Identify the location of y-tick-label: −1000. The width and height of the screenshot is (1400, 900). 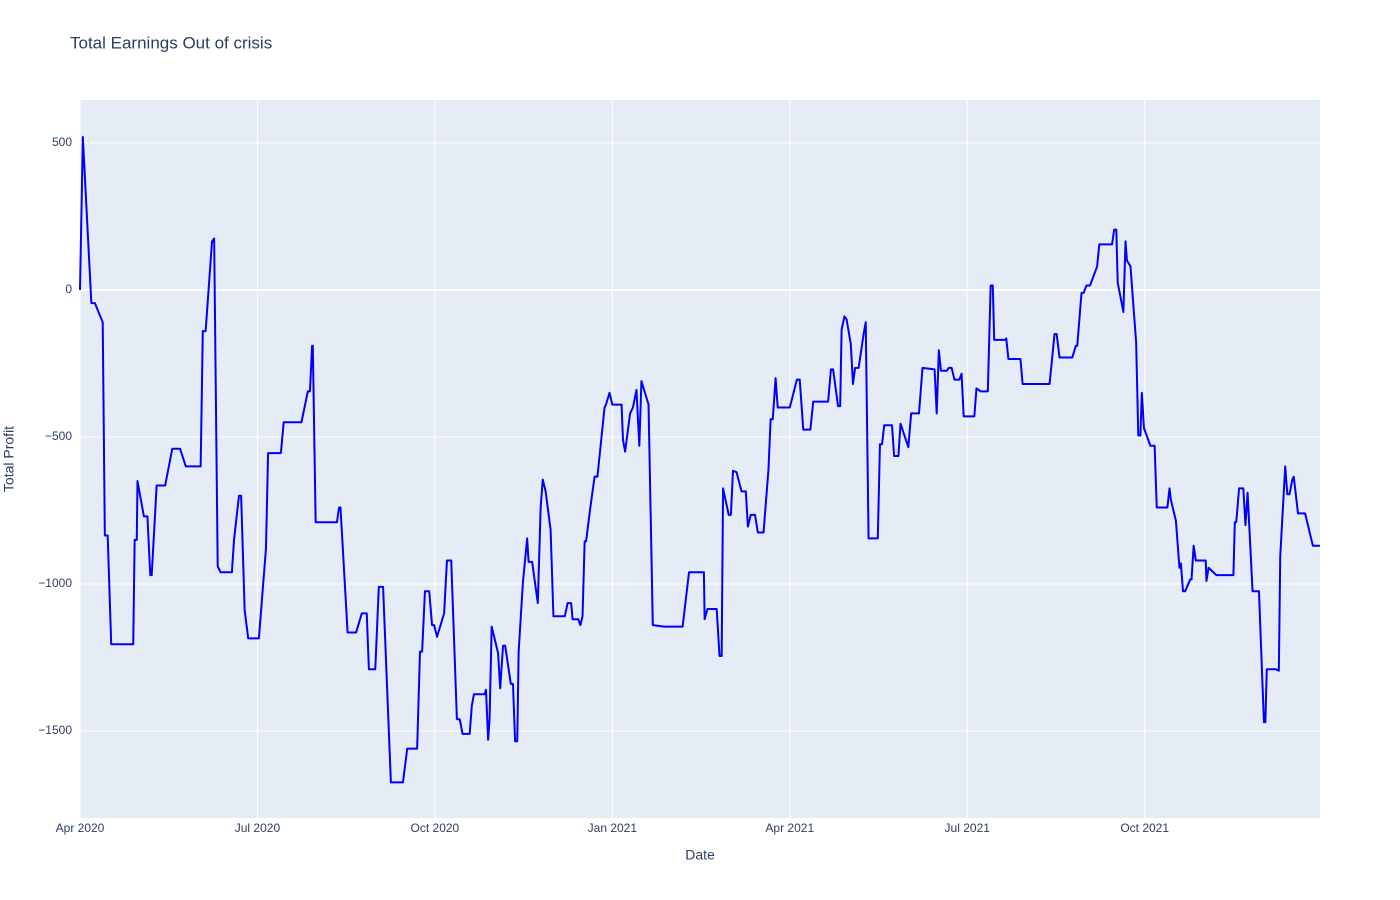
(55, 583).